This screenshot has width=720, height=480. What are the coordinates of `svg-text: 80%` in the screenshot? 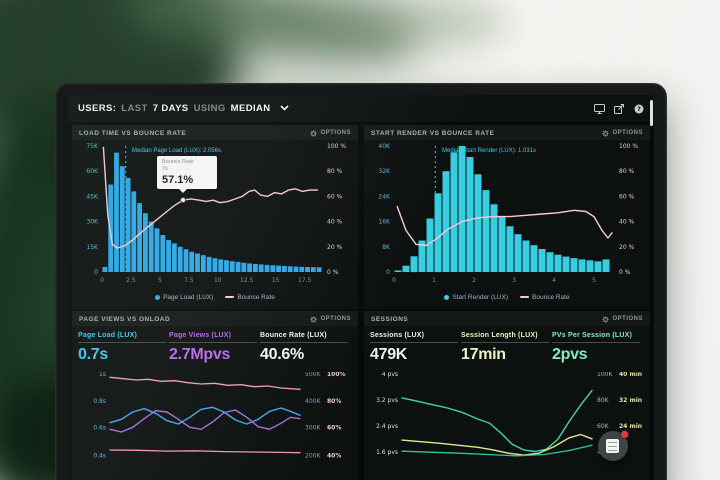 It's located at (334, 401).